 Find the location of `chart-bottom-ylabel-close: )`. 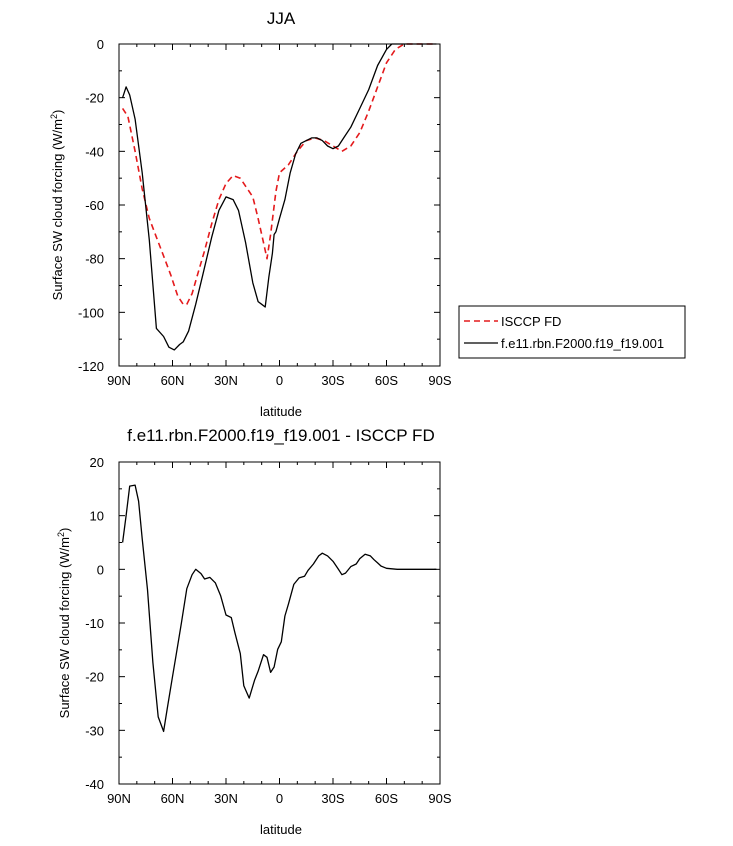

chart-bottom-ylabel-close: ) is located at coordinates (64, 530).